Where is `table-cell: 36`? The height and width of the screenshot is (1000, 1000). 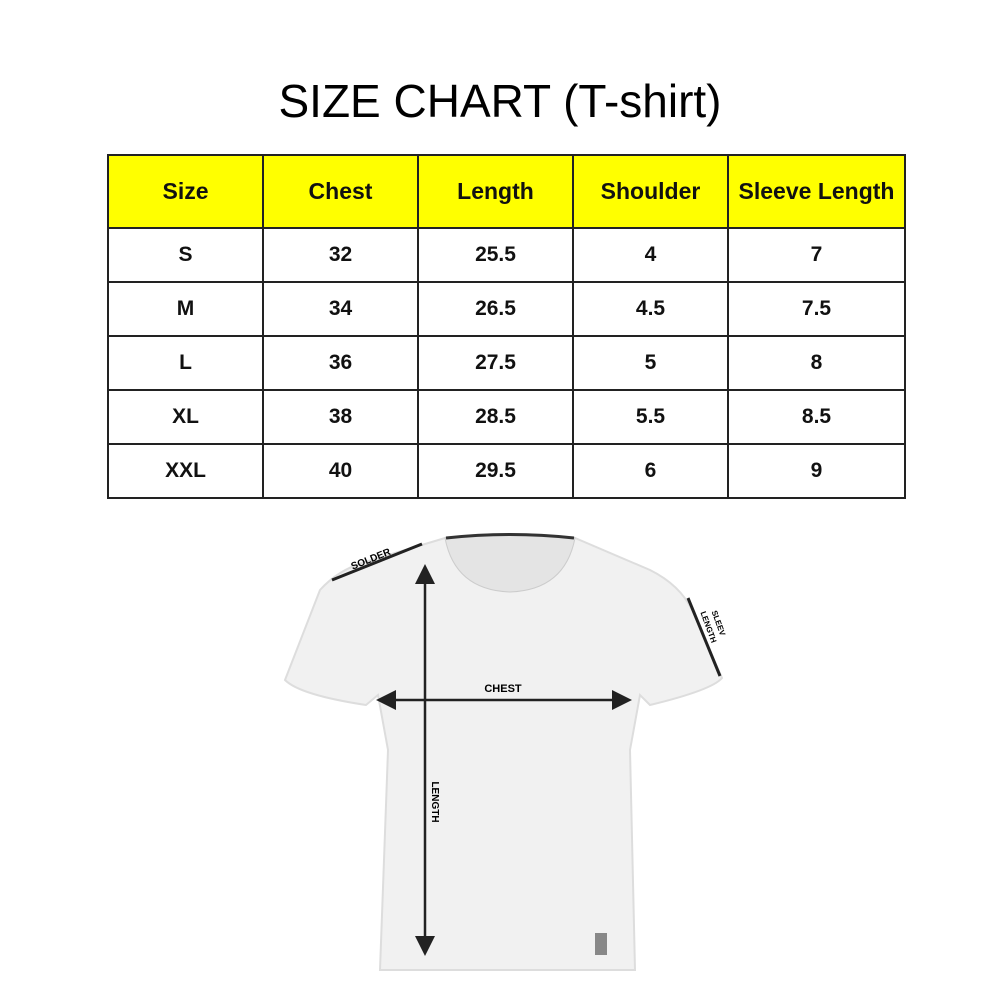 table-cell: 36 is located at coordinates (340, 363).